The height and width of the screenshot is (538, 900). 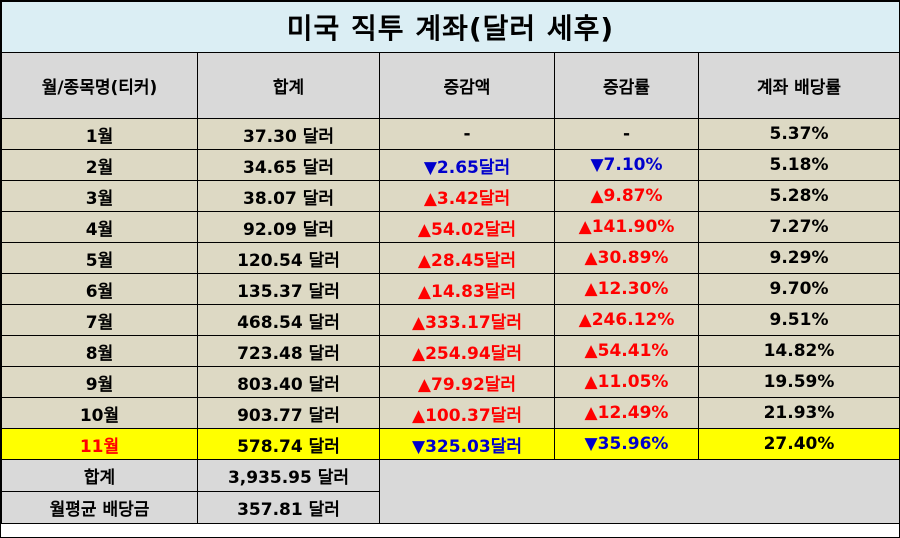 I want to click on summary-row: 합계 3,935.95 달러, so click(x=450, y=491).